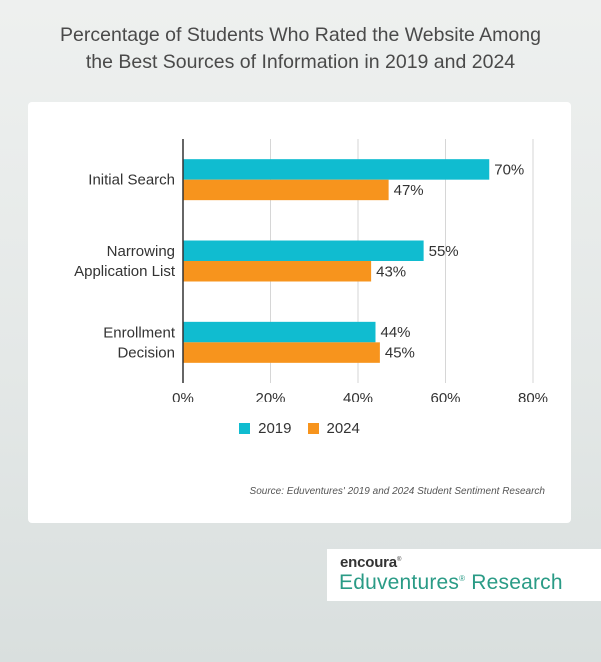  What do you see at coordinates (313, 428) in the screenshot?
I see `legend-swatch-2024` at bounding box center [313, 428].